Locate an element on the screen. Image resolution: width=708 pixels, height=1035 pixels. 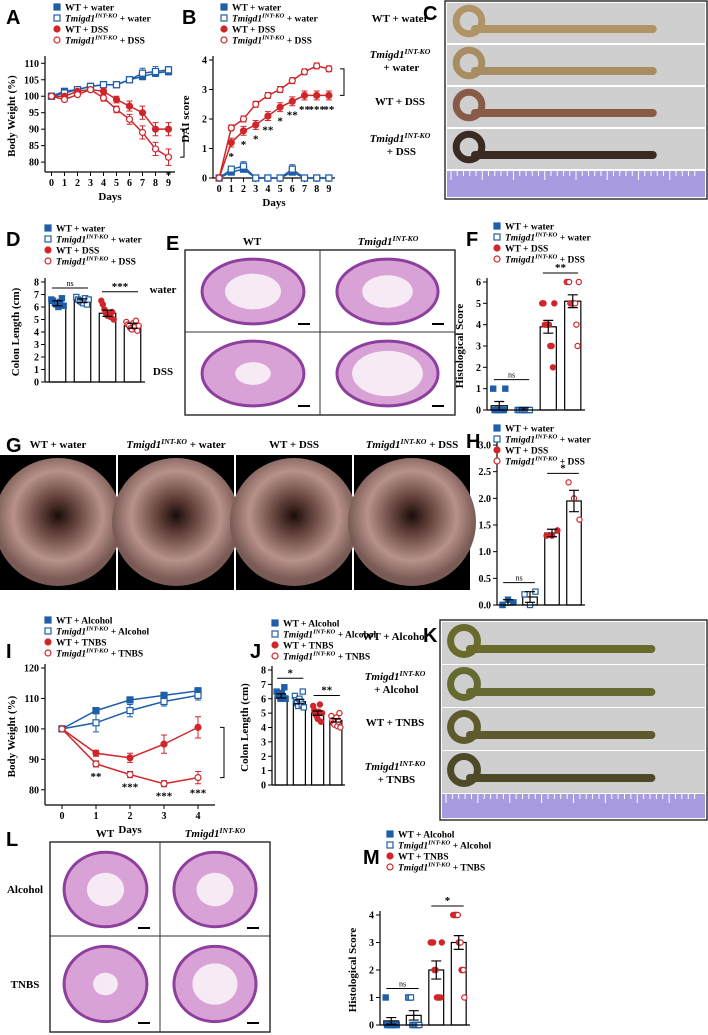
text-part: + DSS is located at coordinates (400, 152).